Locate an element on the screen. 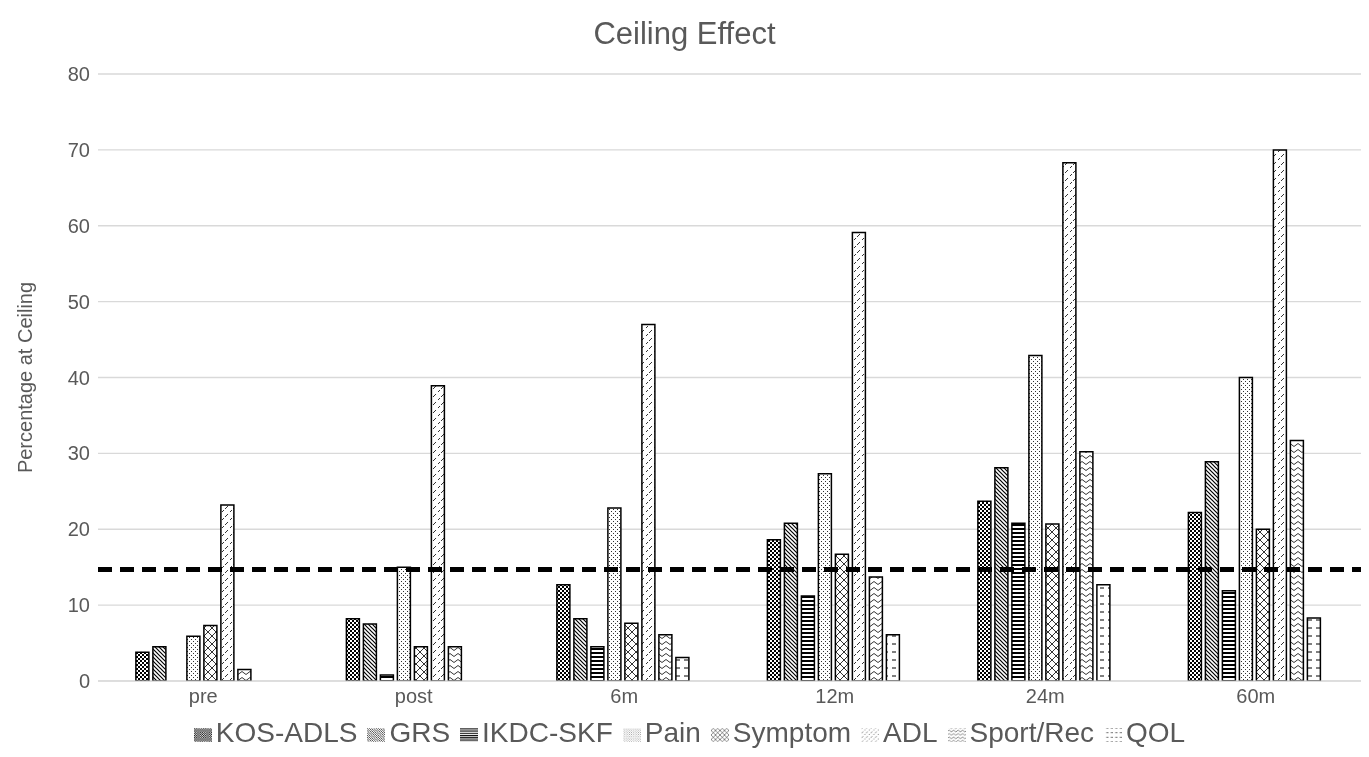  legend-label: Pain is located at coordinates (672, 732).